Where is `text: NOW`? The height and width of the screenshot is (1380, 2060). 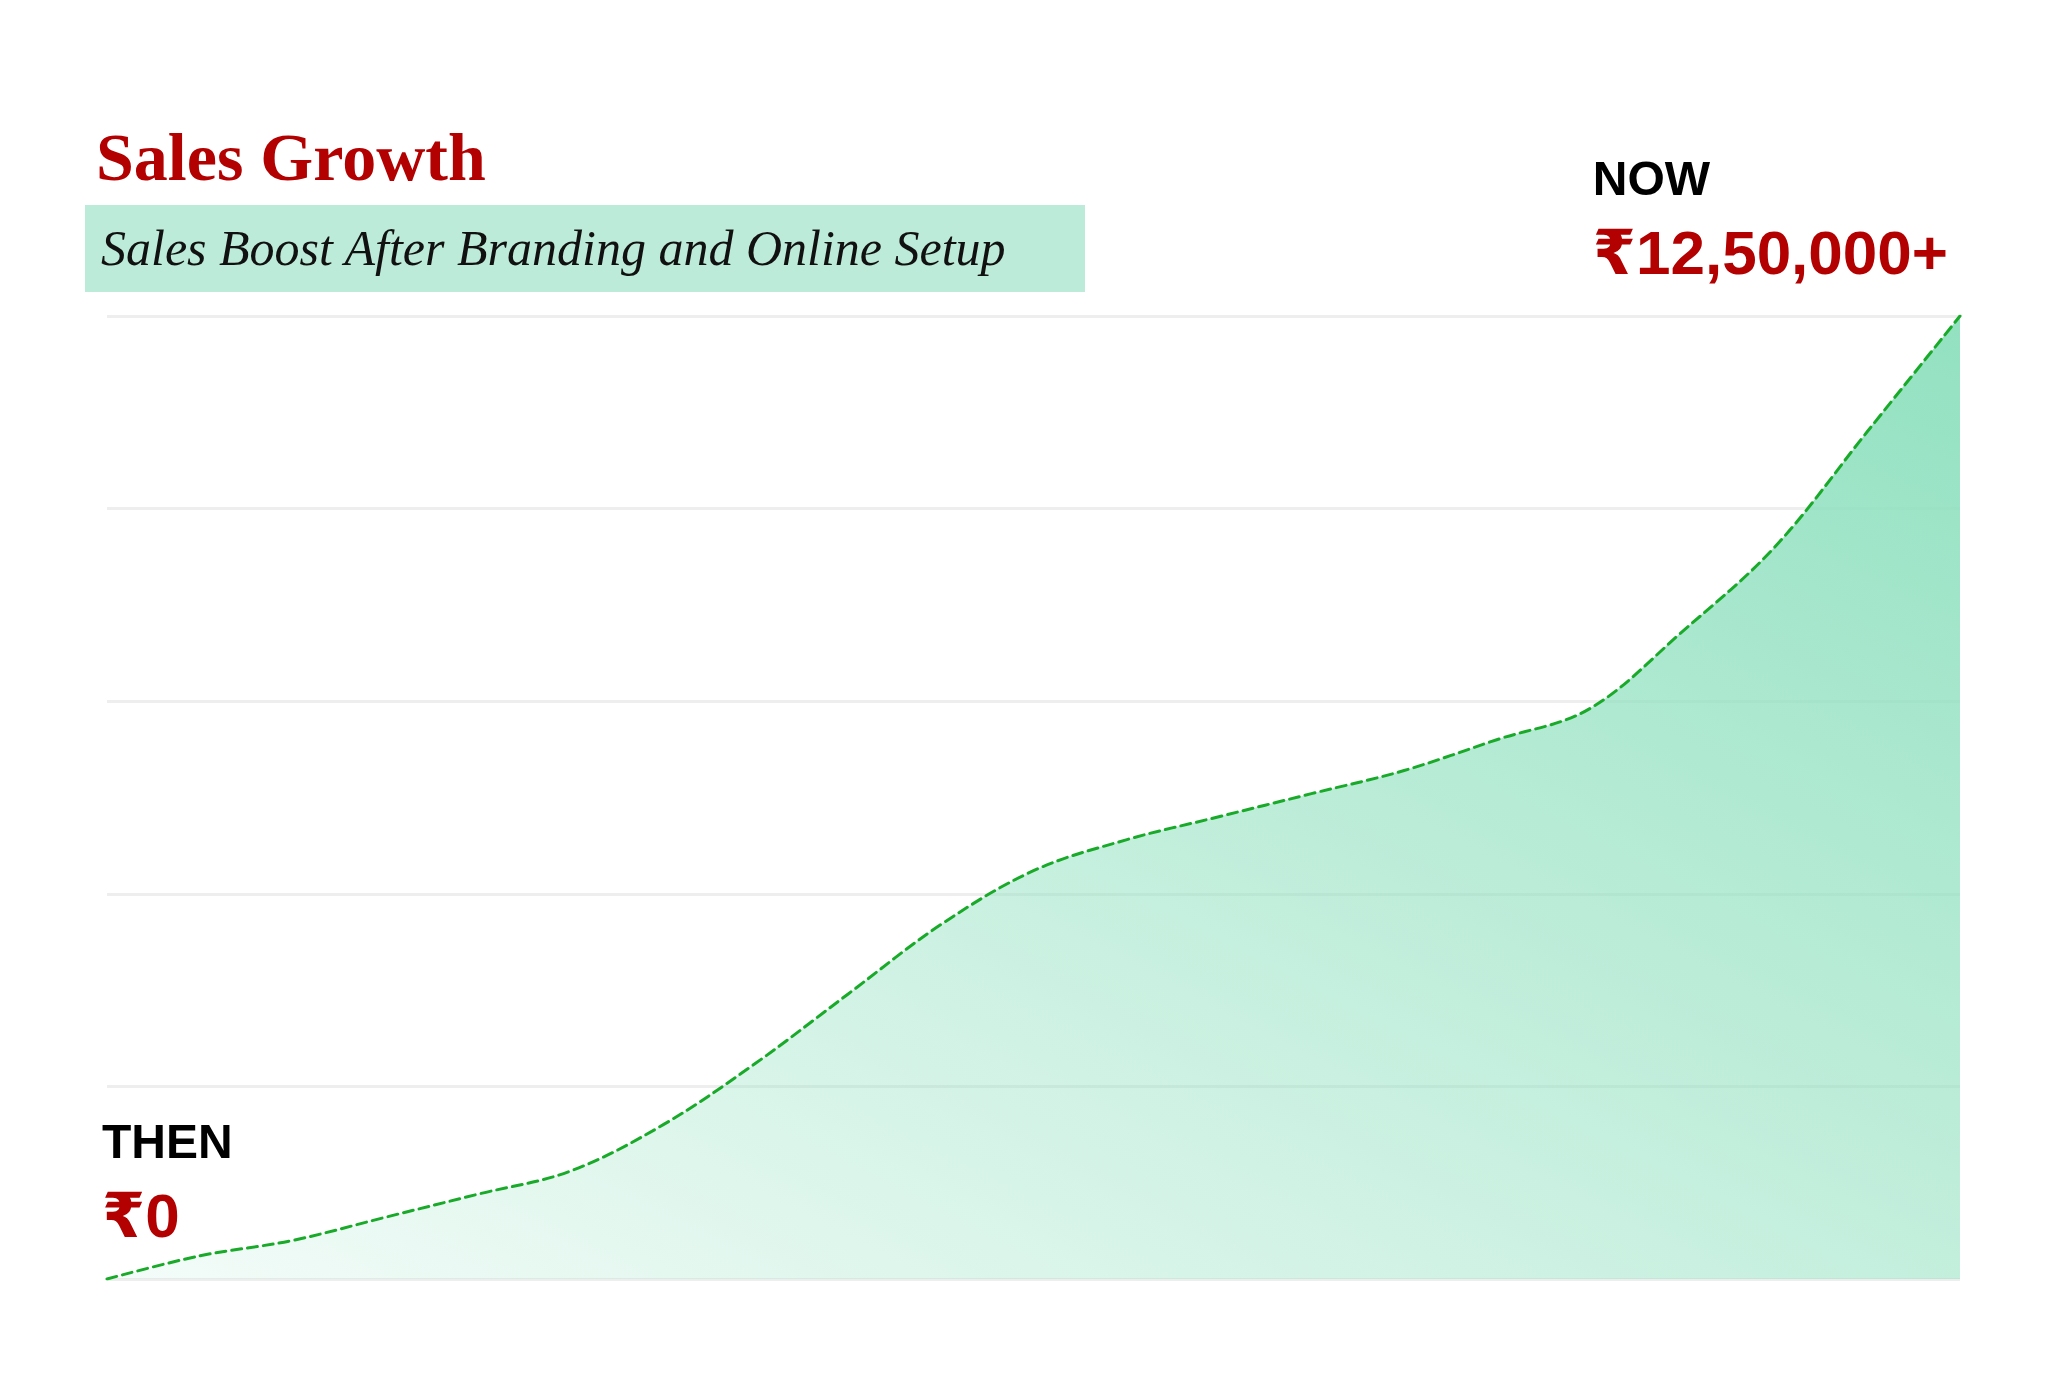
text: NOW is located at coordinates (1651, 178).